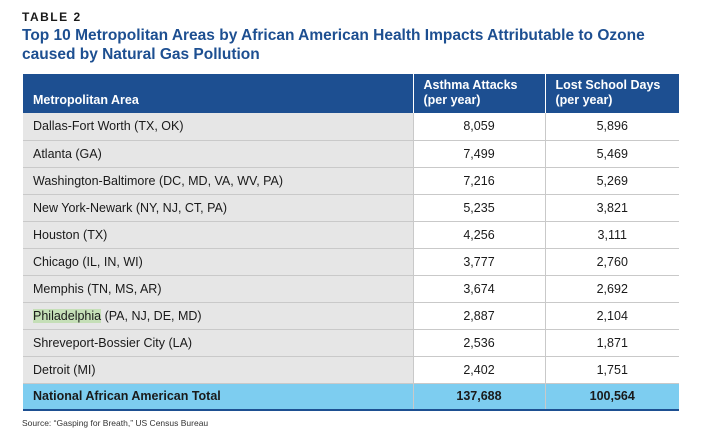 The height and width of the screenshot is (442, 702). I want to click on table-row: Houston (TX) 4,256 3,111, so click(351, 235).